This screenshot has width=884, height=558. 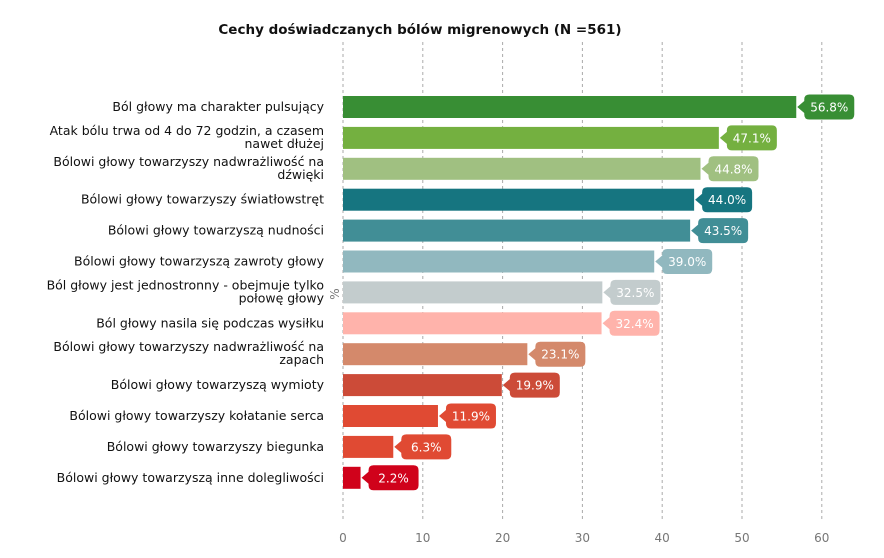 What do you see at coordinates (422, 538) in the screenshot?
I see `x-tick-label: 10` at bounding box center [422, 538].